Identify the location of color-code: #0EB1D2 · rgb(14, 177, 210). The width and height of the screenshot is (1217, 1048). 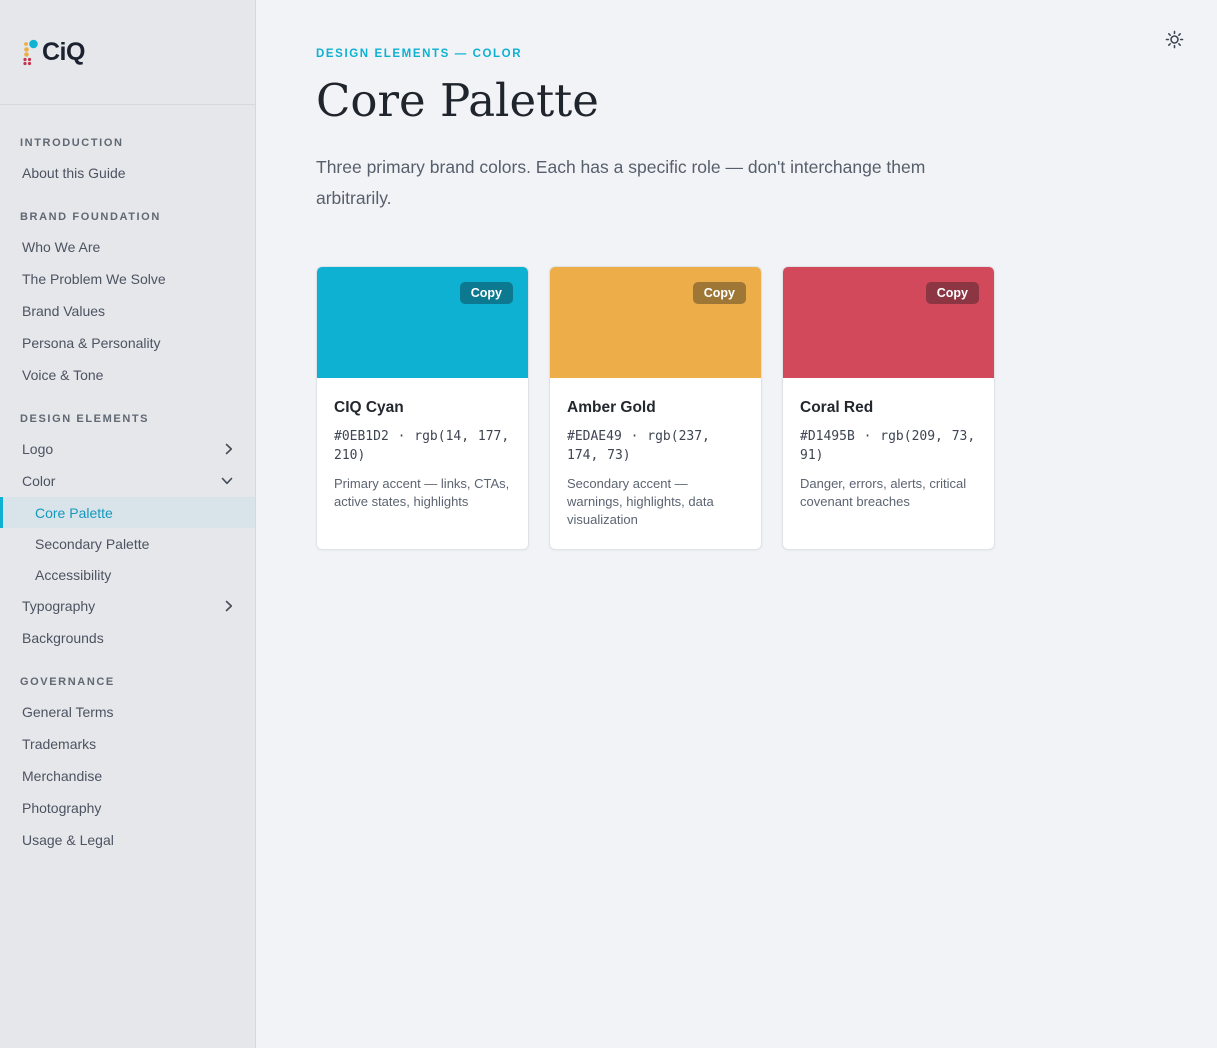
(422, 446).